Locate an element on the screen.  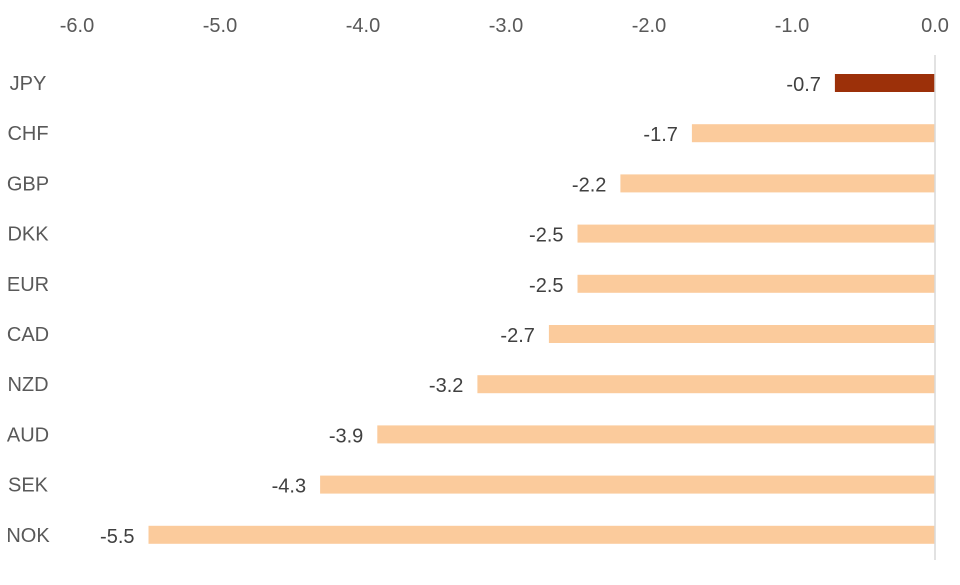
category-label-dkk: DKK is located at coordinates (28, 235).